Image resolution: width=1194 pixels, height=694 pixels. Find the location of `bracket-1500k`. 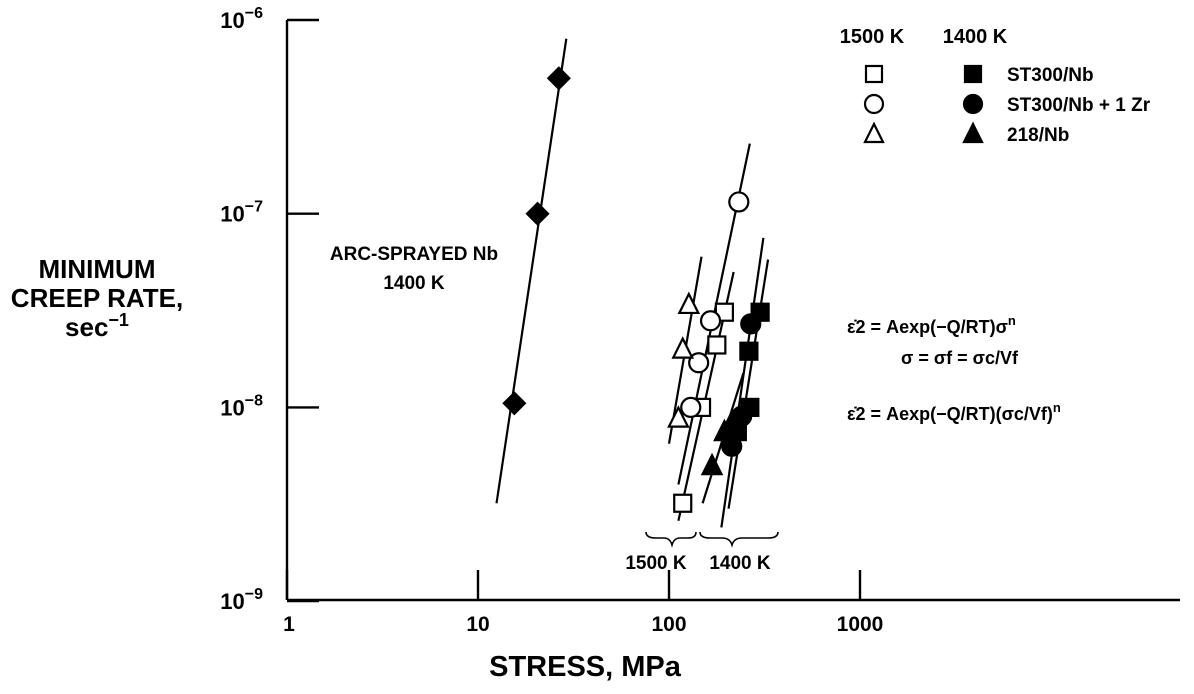

bracket-1500k is located at coordinates (671, 539).